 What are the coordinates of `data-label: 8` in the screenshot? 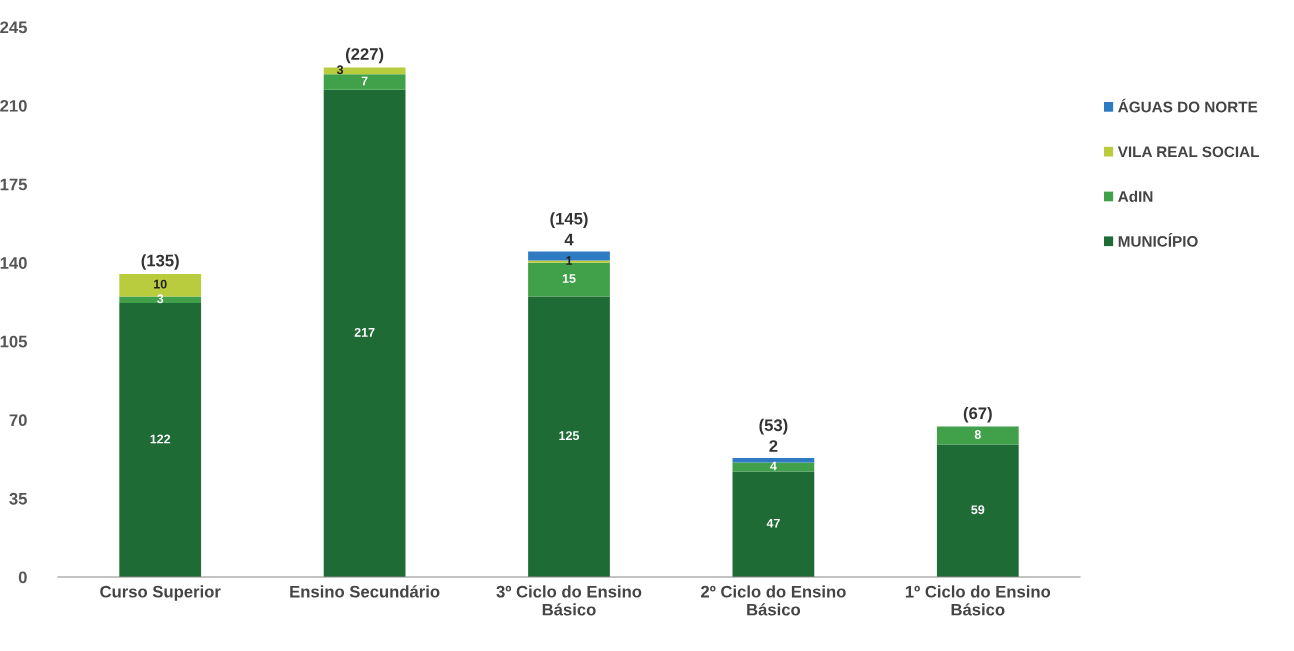 It's located at (977, 434).